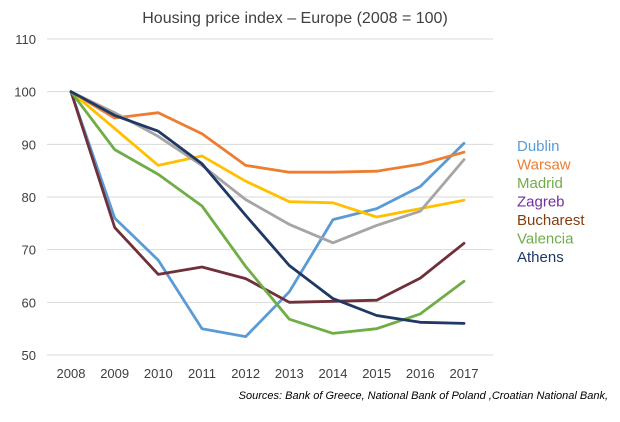 The width and height of the screenshot is (620, 422). Describe the element at coordinates (71, 373) in the screenshot. I see `x-tick-label: 2008` at that location.